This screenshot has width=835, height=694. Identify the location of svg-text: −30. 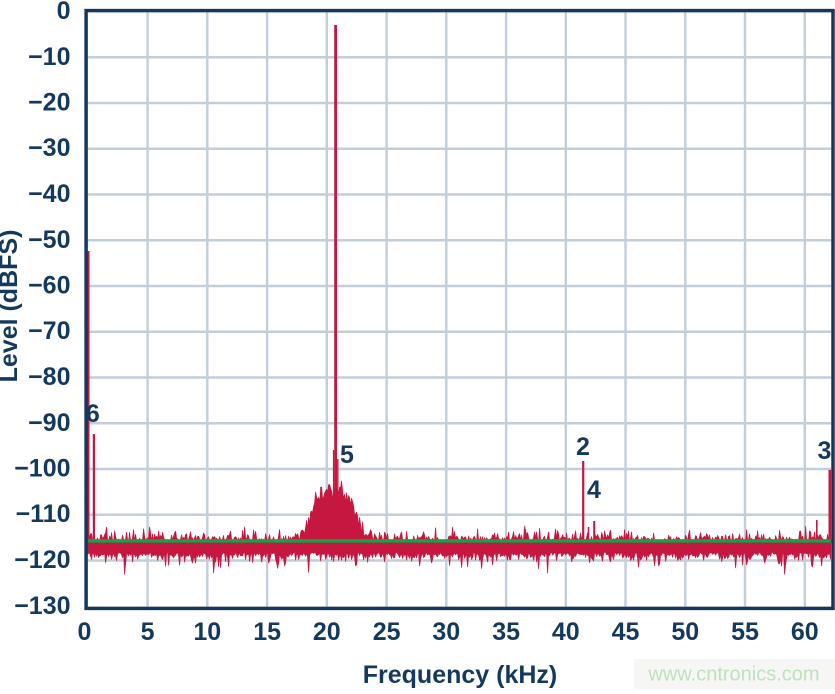
(49, 148).